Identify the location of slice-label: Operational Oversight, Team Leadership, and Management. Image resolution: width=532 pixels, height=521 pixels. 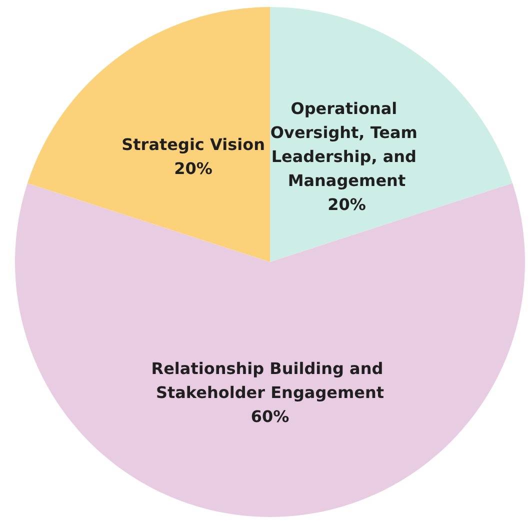
(347, 144).